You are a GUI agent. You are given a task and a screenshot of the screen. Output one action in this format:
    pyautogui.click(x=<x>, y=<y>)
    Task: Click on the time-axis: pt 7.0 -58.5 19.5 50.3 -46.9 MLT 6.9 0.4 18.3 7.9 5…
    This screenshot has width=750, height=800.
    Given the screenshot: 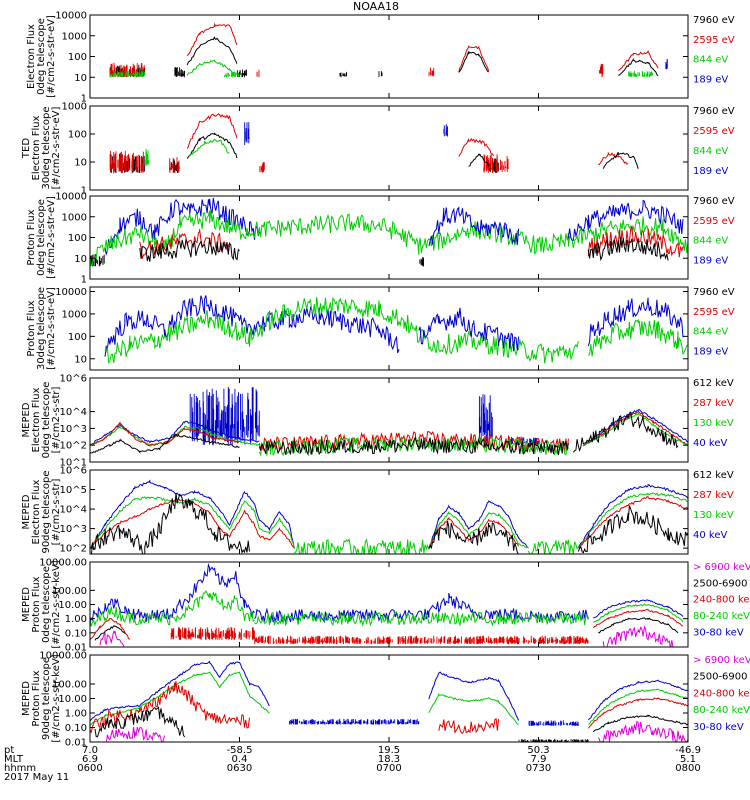 What is the action you would take?
    pyautogui.click(x=352, y=764)
    